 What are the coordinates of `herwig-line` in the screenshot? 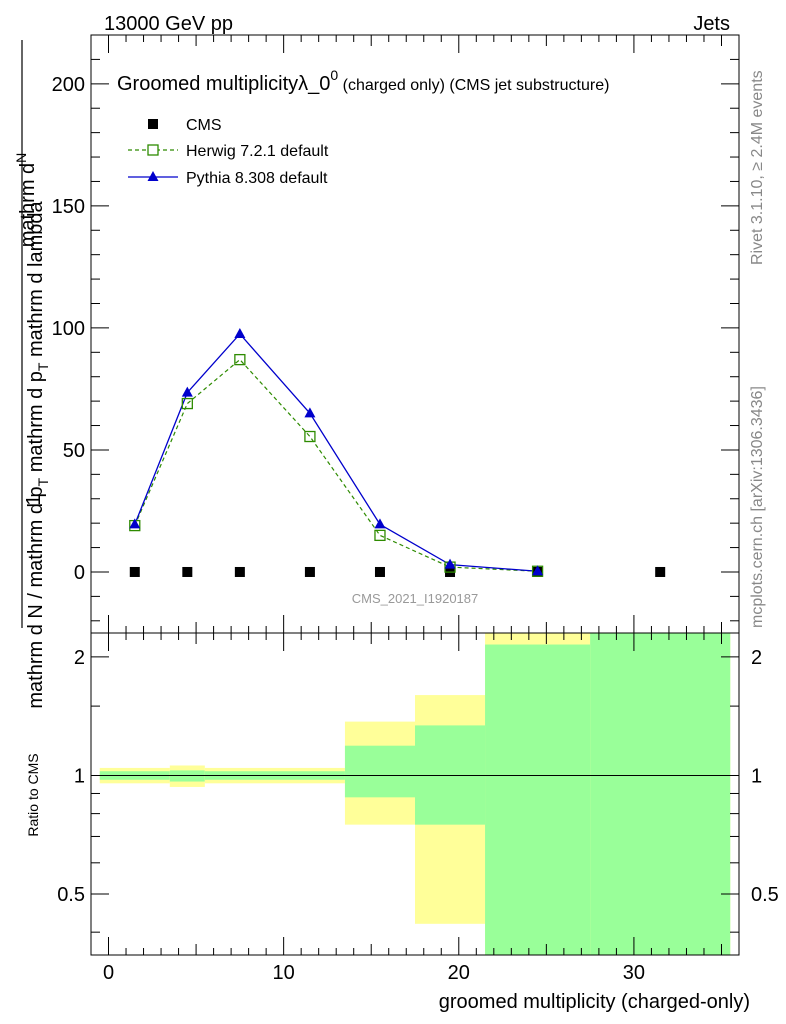 It's located at (336, 465).